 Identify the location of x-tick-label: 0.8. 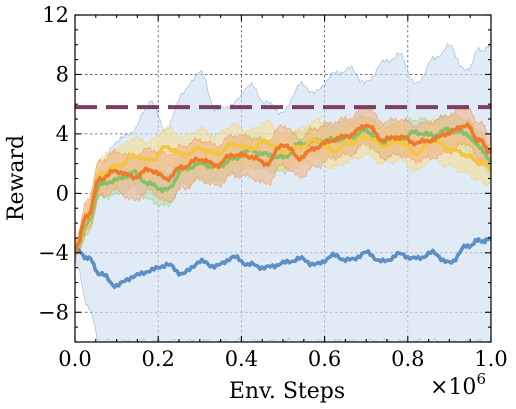
(407, 359).